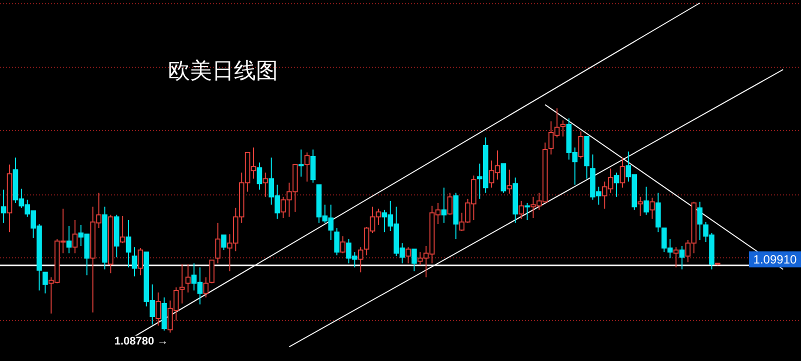 The image size is (801, 361). I want to click on annotation: 1.09910, so click(775, 259).